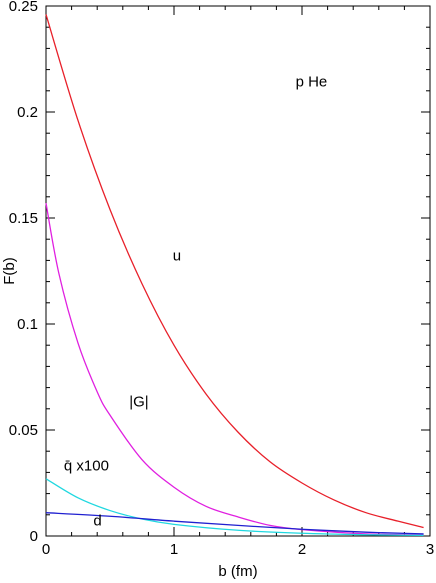  Describe the element at coordinates (97, 520) in the screenshot. I see `annotation-label: d` at that location.